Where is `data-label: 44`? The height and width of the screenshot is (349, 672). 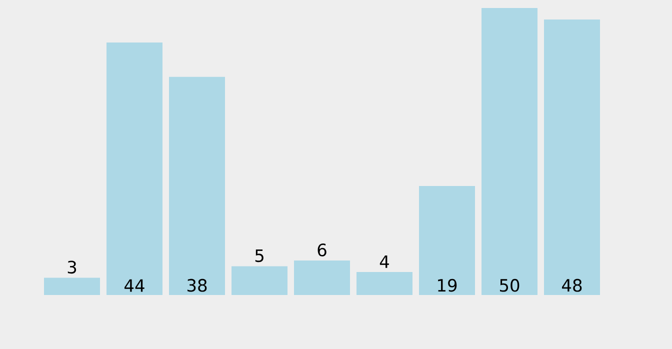 data-label: 44 is located at coordinates (134, 285).